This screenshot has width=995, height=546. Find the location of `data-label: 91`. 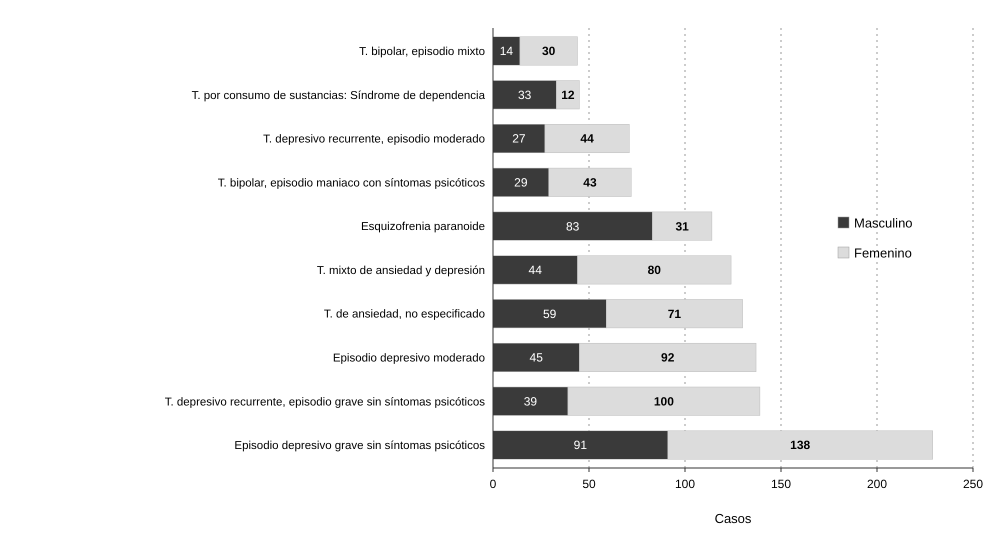

data-label: 91 is located at coordinates (581, 445).